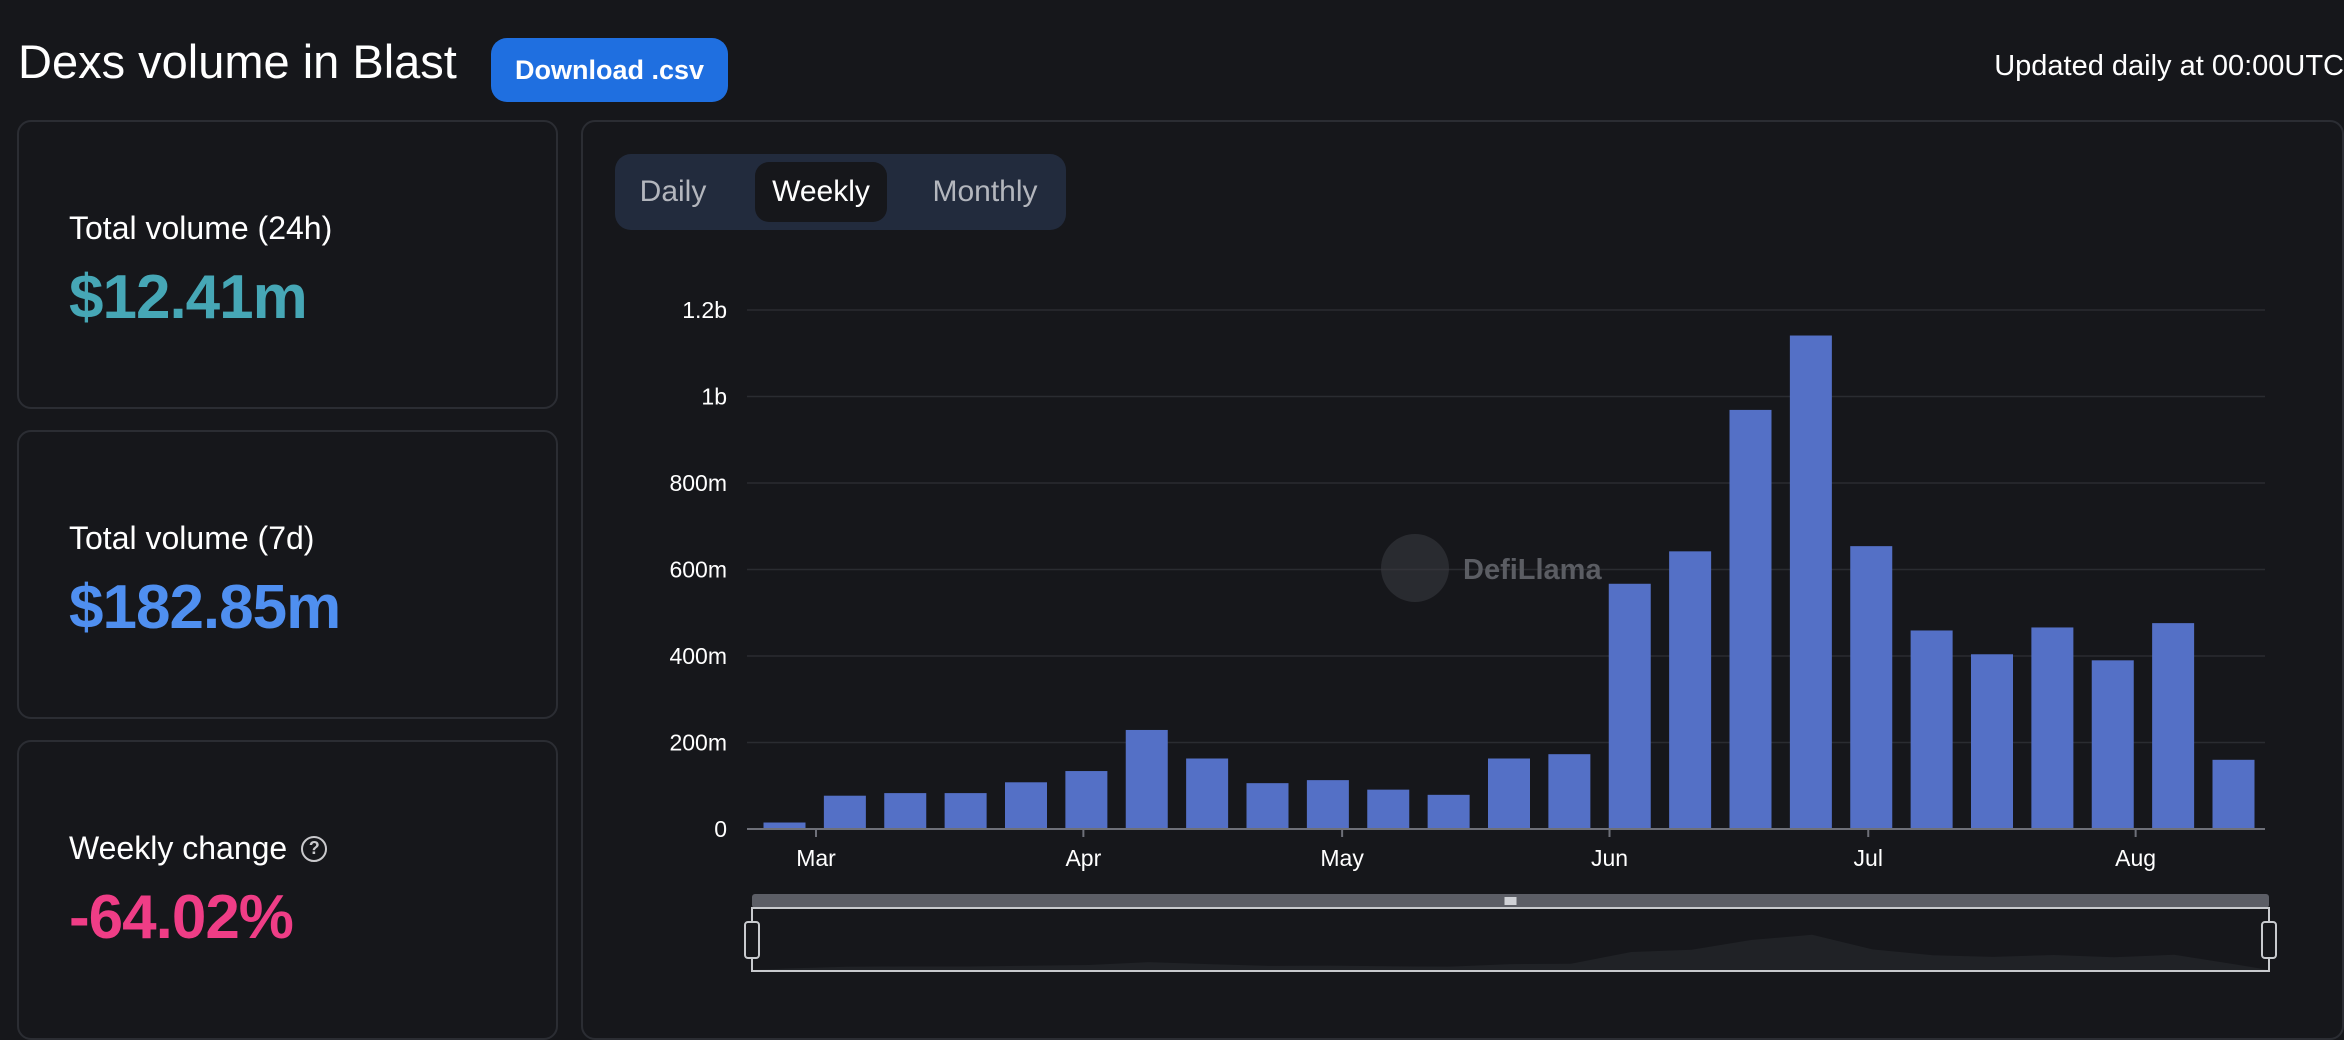  I want to click on x-tick-label: Jun, so click(1609, 858).